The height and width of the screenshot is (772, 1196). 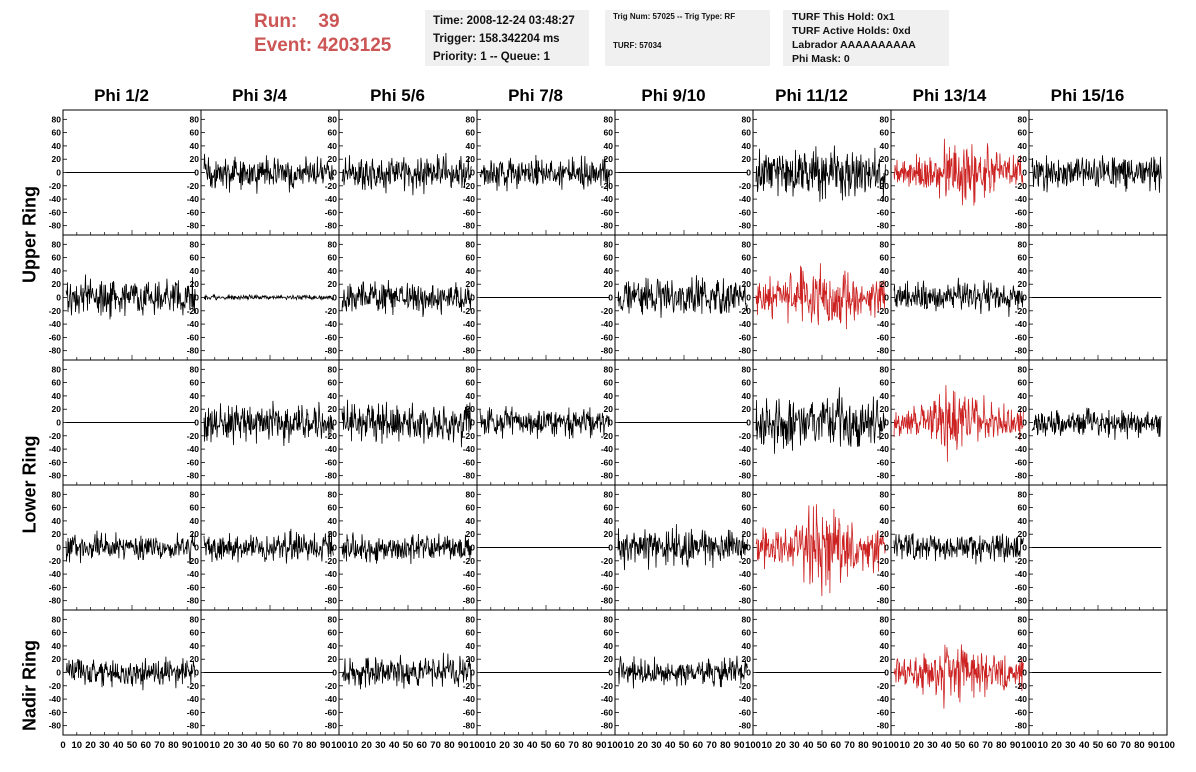 I want to click on panel-r0-c0: -80 -60 -40 -20 0 20 40 60 80, so click(x=125, y=172).